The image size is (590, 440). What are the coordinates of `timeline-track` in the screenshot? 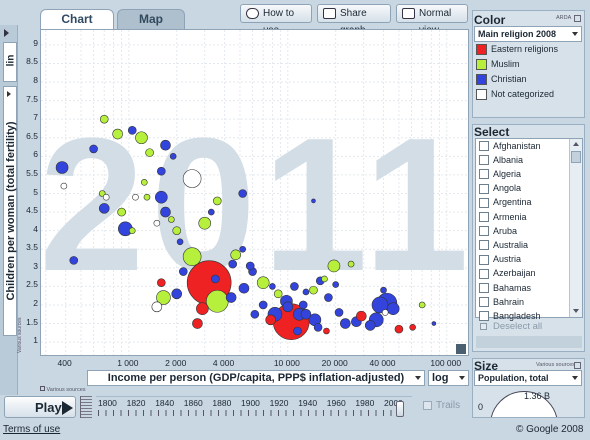 It's located at (254, 407).